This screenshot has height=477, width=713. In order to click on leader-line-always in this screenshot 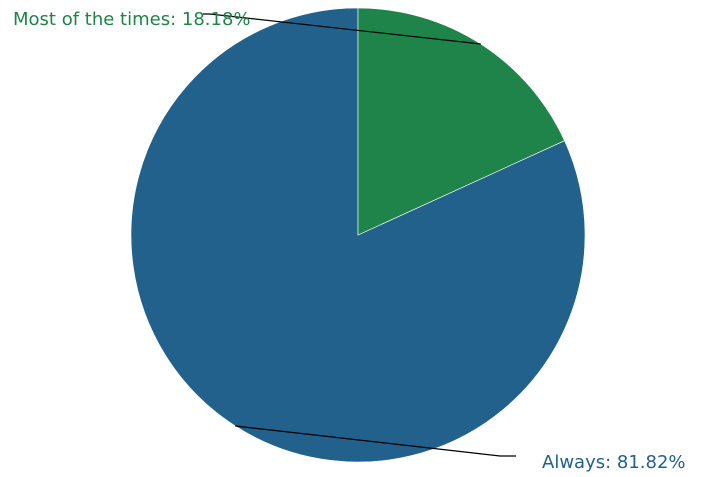, I will do `click(375, 441)`.